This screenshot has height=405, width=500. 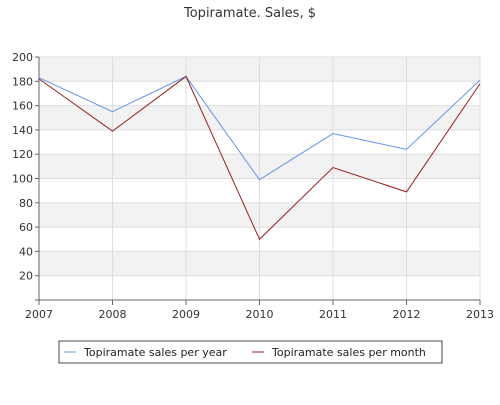 I want to click on y-tick-label: 120, so click(x=22, y=154).